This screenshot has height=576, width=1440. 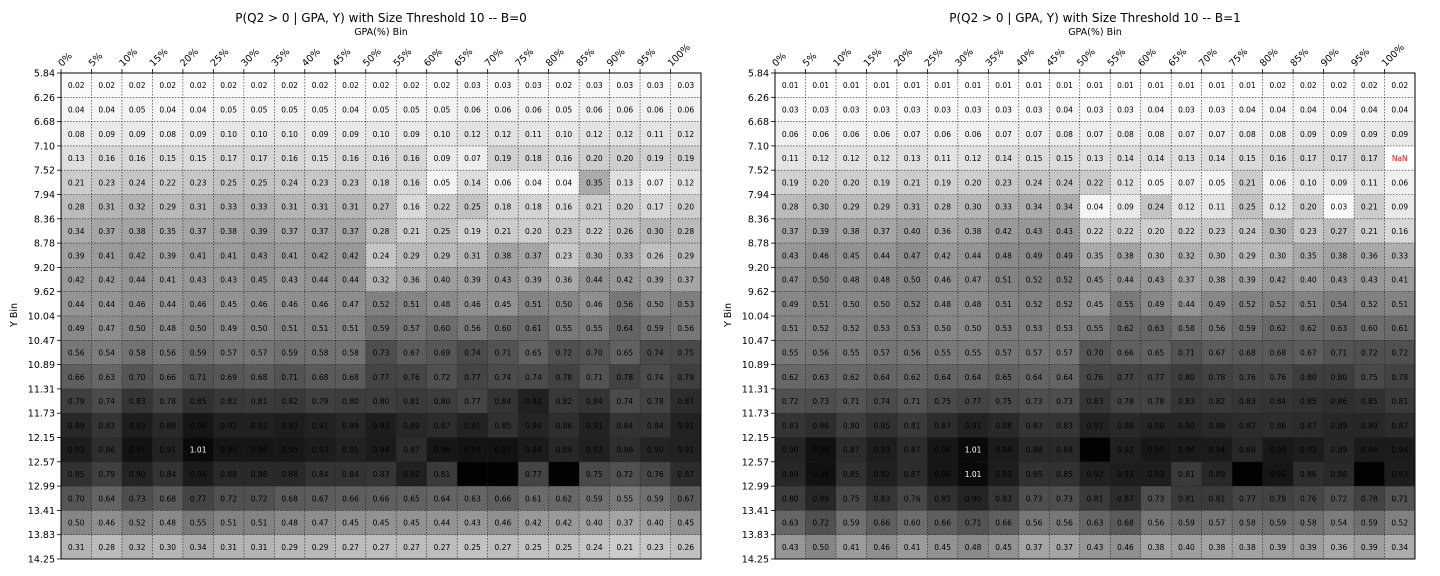 What do you see at coordinates (411, 474) in the screenshot?
I see `cell-value-label: 0.92` at bounding box center [411, 474].